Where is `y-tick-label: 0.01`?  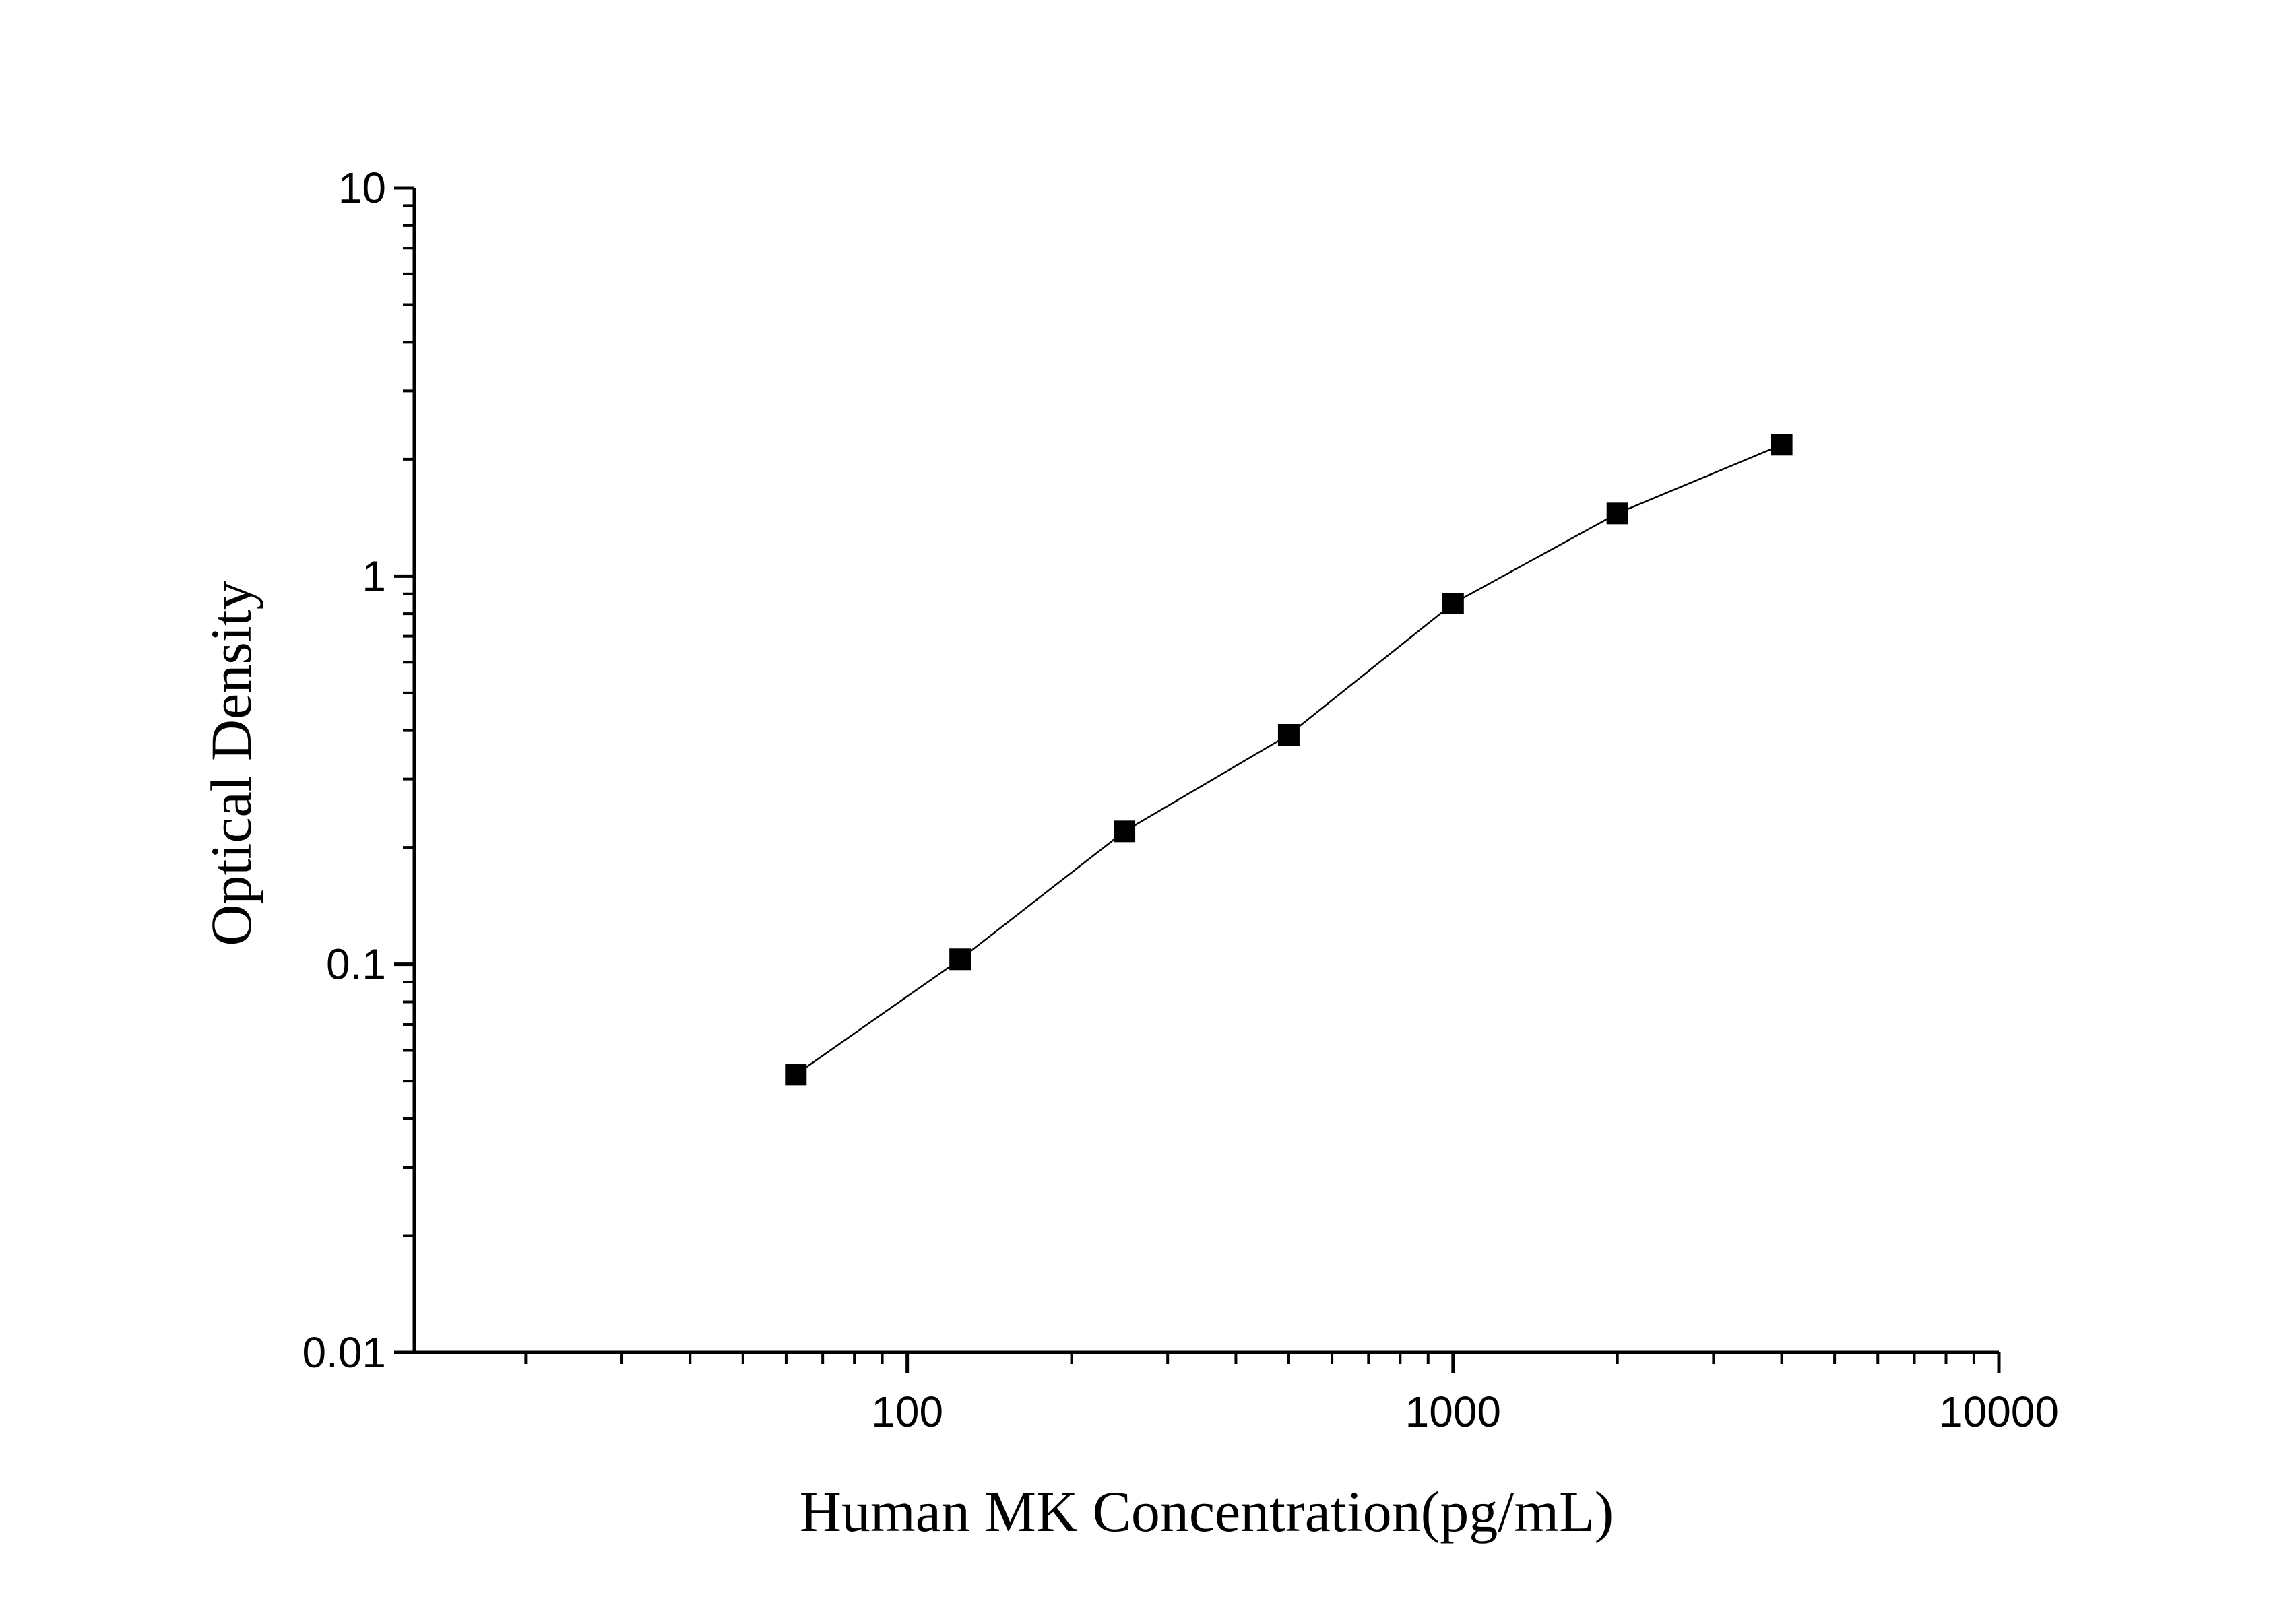 y-tick-label: 0.01 is located at coordinates (344, 1352).